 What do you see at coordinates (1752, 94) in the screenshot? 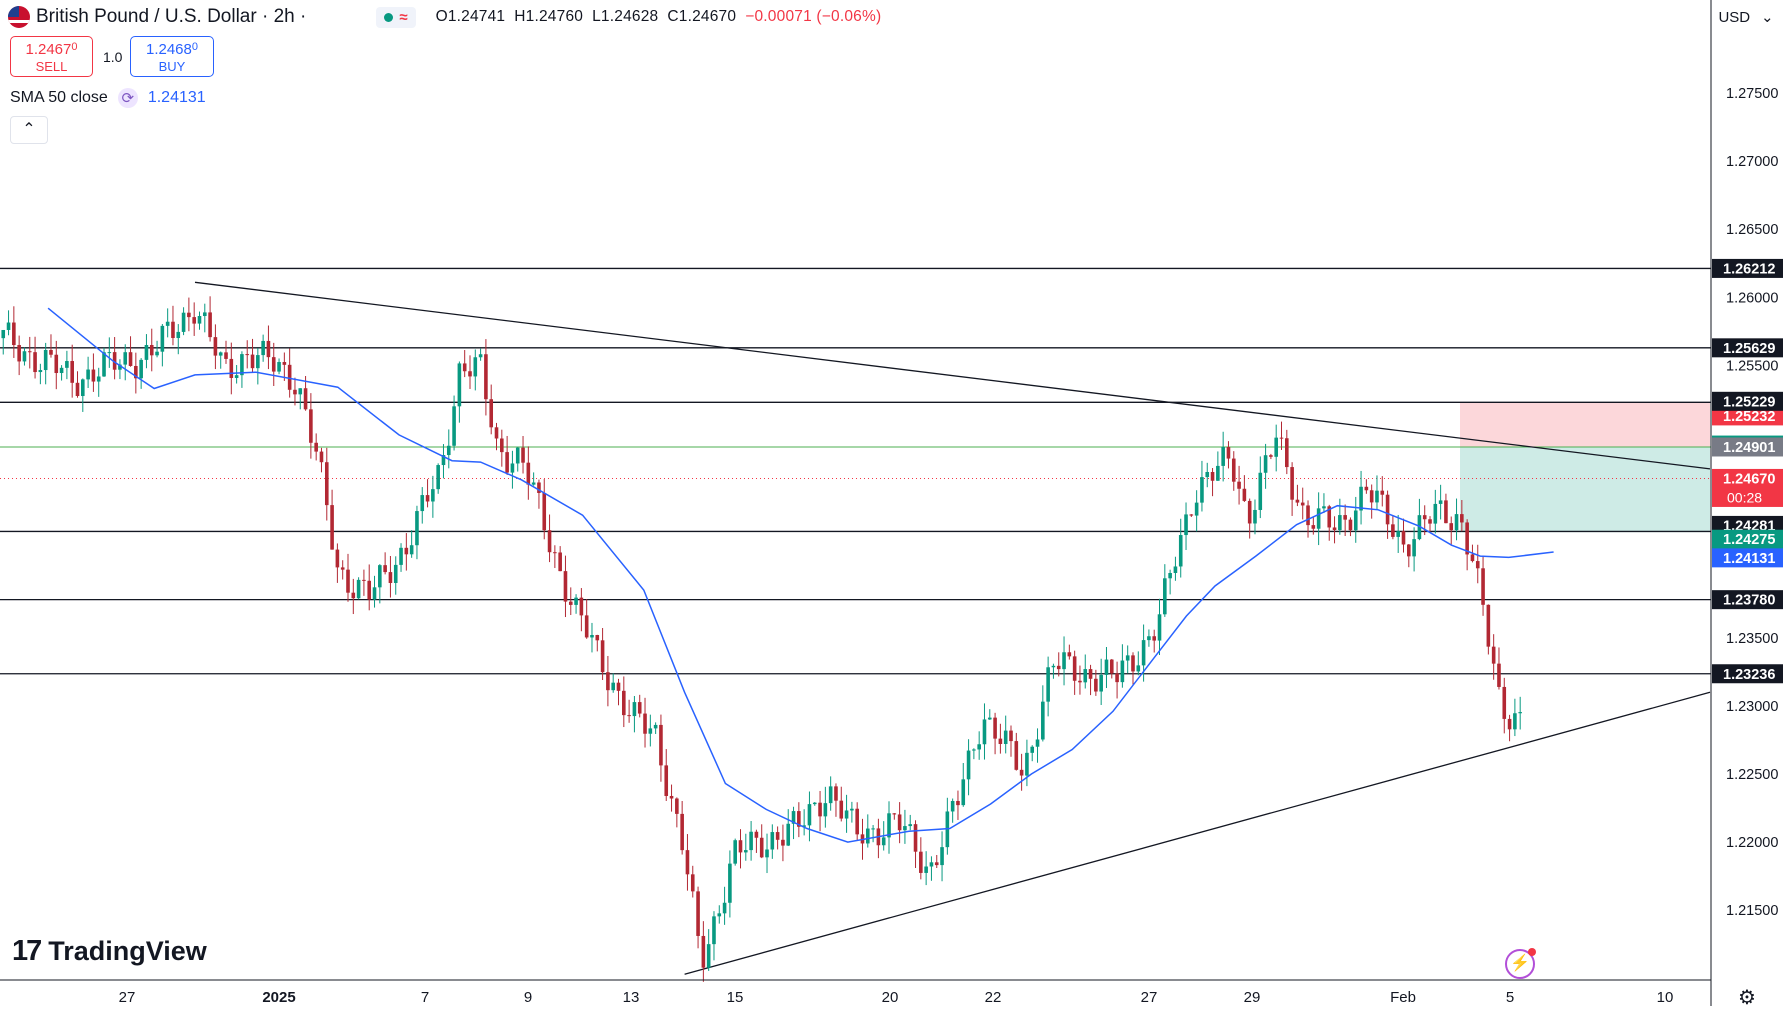
I see `y-tick-label: 1.27500` at bounding box center [1752, 94].